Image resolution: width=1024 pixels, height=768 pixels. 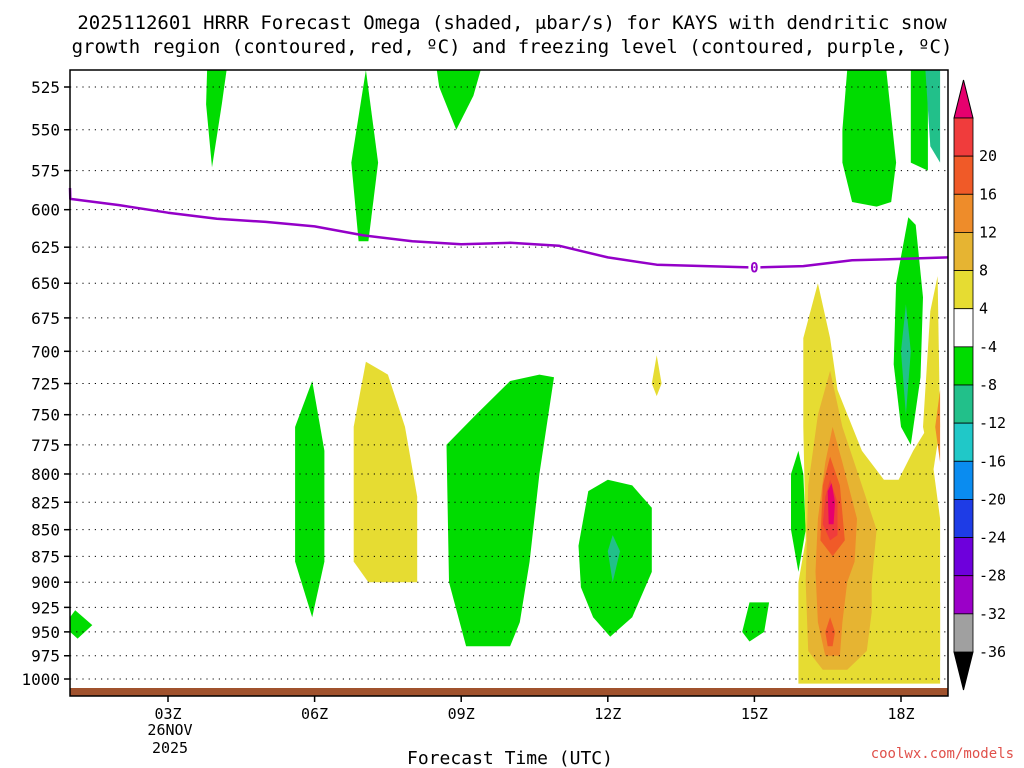 I want to click on ytick-label-575: 575, so click(x=45, y=171).